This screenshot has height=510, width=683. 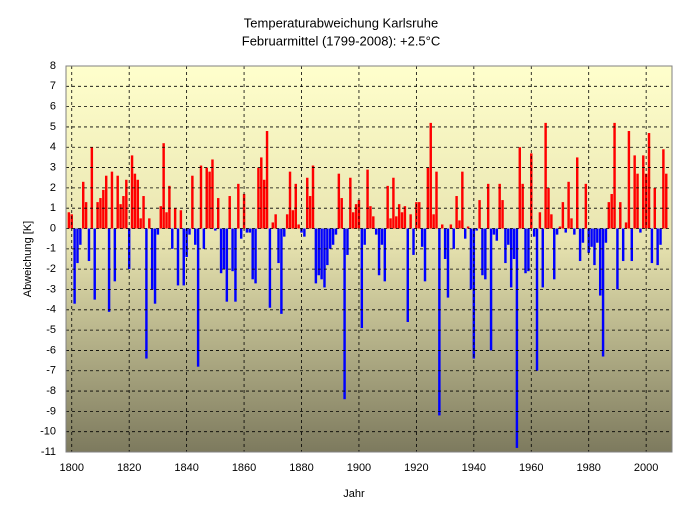 I want to click on y-tick-label: -5, so click(x=51, y=330).